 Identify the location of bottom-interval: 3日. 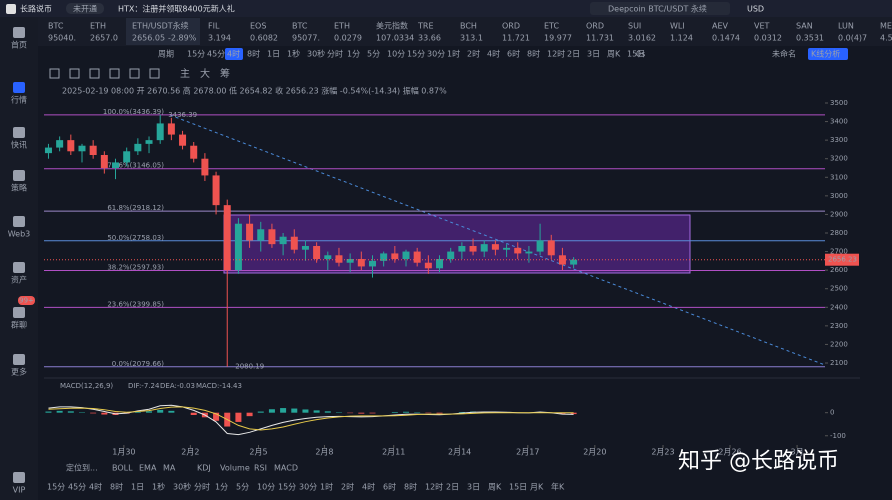
(473, 487).